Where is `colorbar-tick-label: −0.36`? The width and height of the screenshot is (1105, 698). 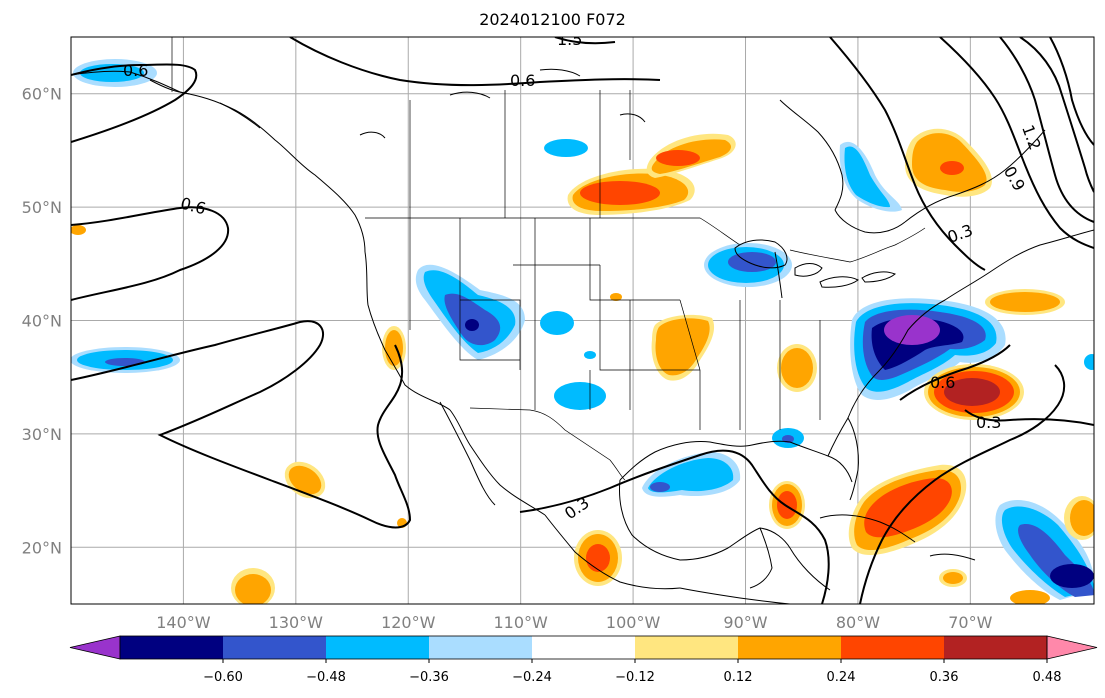
colorbar-tick-label: −0.36 is located at coordinates (429, 677).